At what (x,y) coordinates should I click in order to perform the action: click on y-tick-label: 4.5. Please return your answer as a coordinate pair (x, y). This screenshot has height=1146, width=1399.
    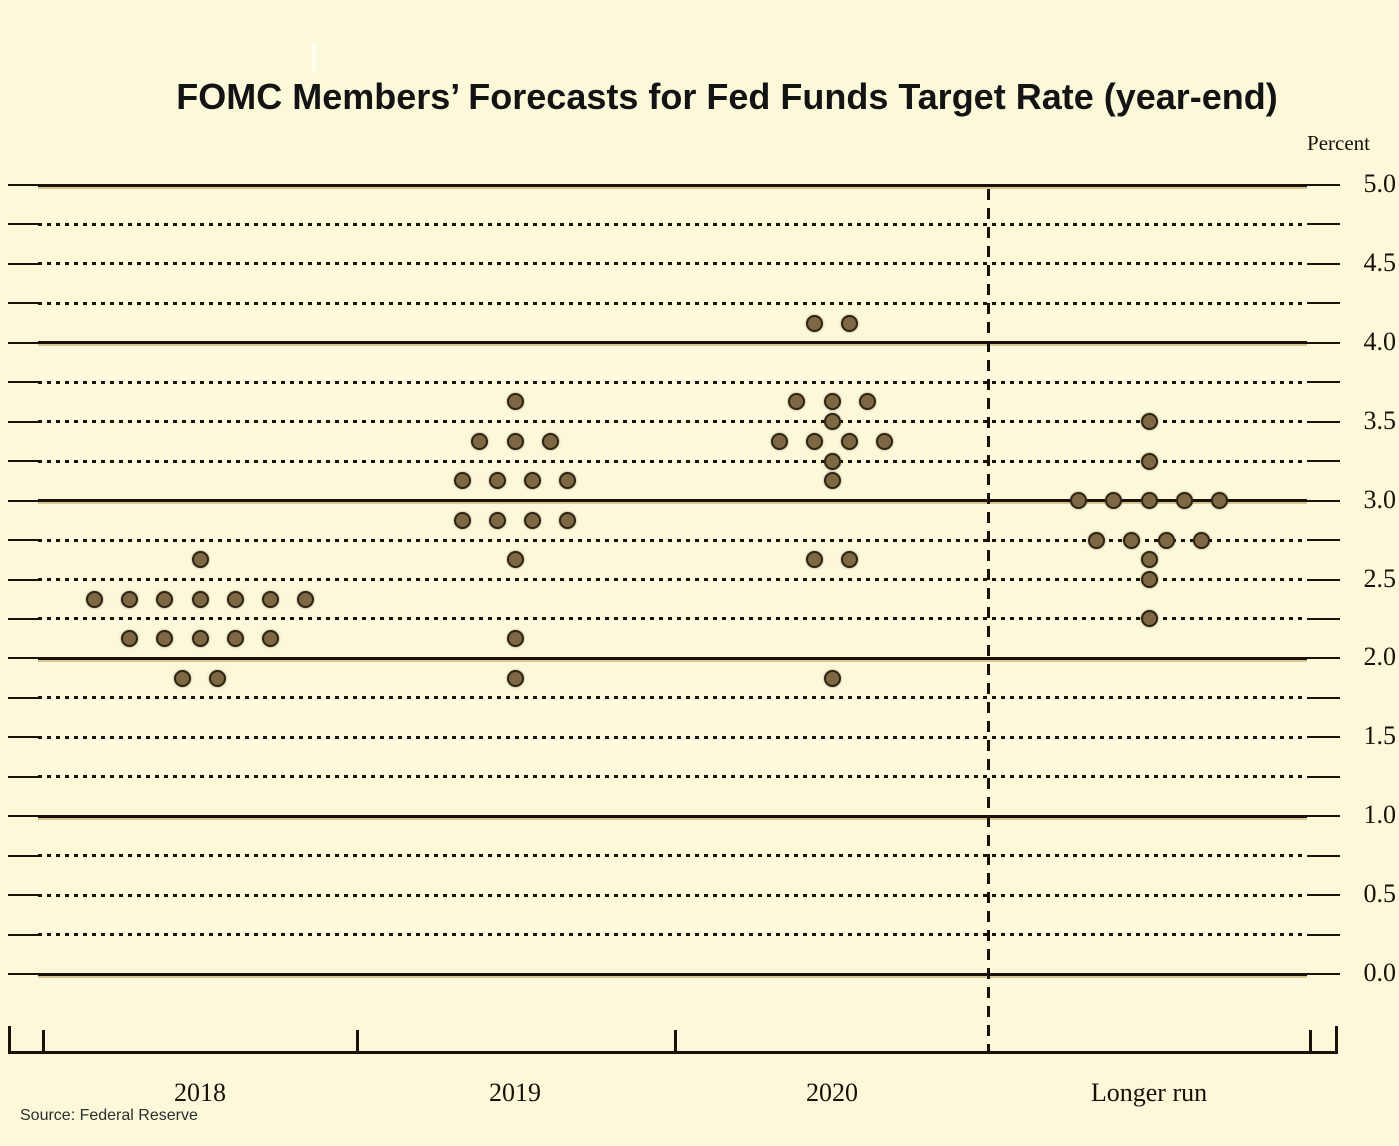
    Looking at the image, I should click on (1380, 262).